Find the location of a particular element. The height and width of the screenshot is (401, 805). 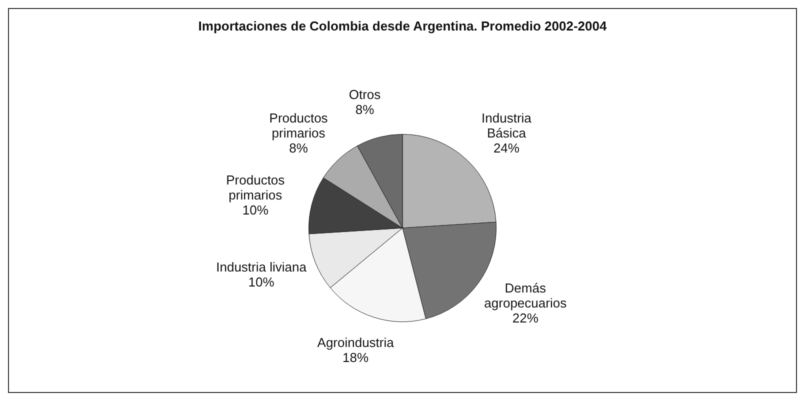

data-label: 22% is located at coordinates (525, 318).